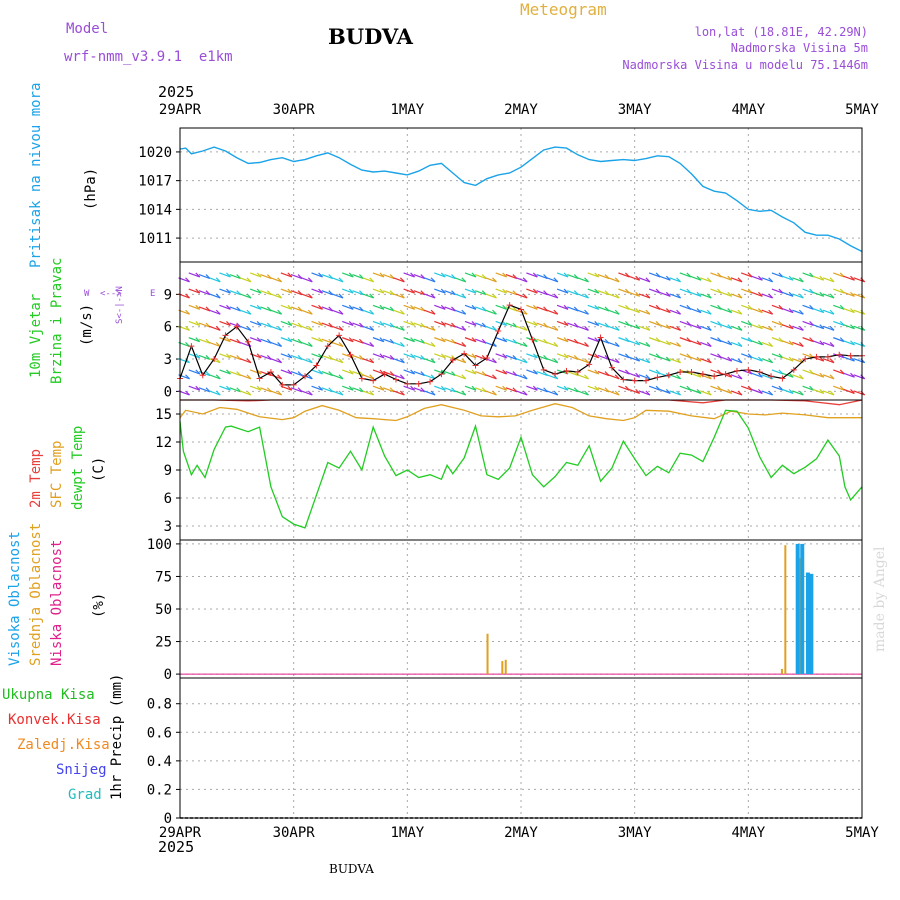  What do you see at coordinates (148, 57) in the screenshot?
I see `model-name: wrf-nmm_v3.9.1 e1km` at bounding box center [148, 57].